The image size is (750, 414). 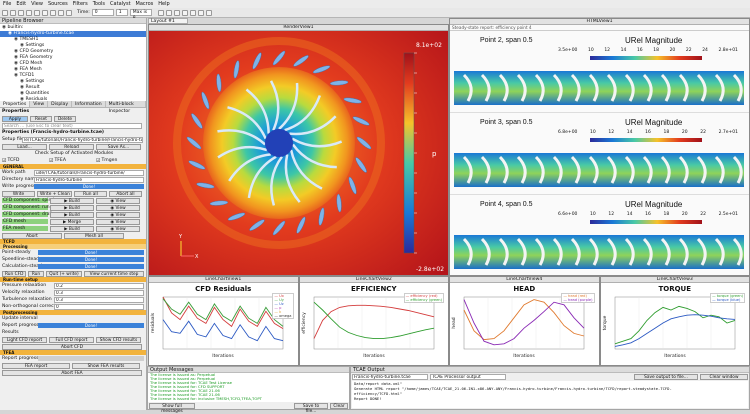 I want to click on filter-icon, so click(x=177, y=13).